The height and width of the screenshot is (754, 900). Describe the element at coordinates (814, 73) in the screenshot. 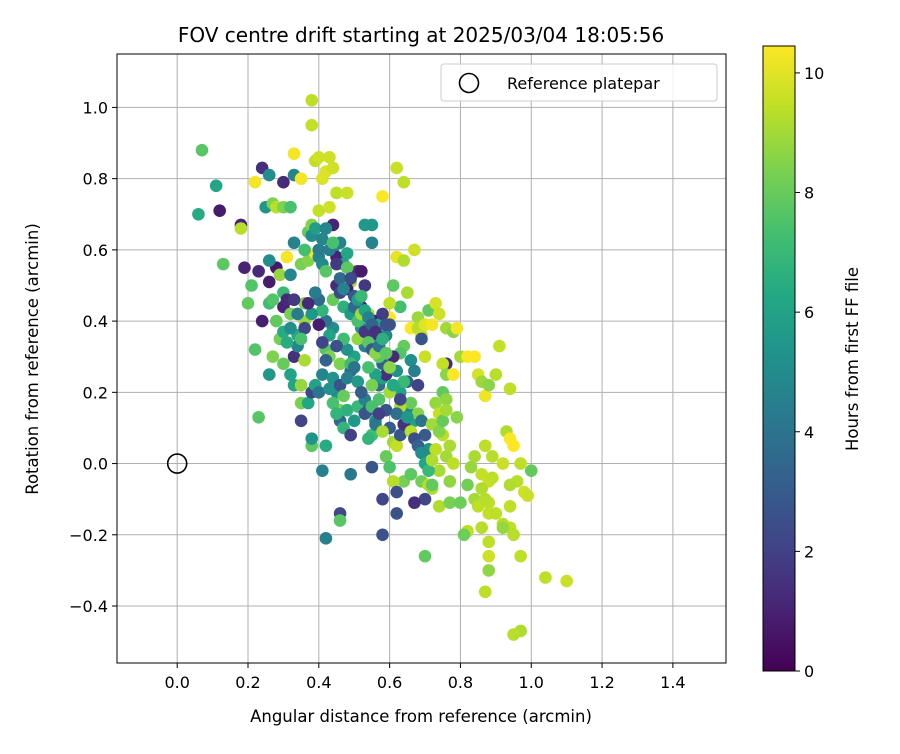

I see `colorbar-tick-label: 10` at that location.